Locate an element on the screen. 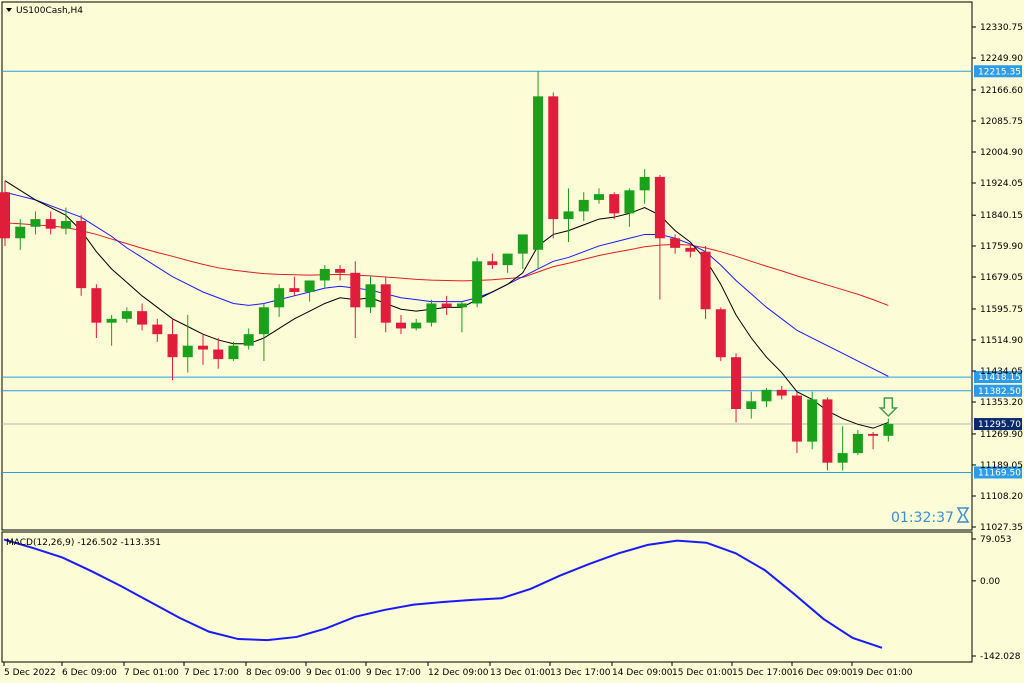 This screenshot has width=1024, height=683. time-tick-label: 9 Dec 17:00 is located at coordinates (393, 673).